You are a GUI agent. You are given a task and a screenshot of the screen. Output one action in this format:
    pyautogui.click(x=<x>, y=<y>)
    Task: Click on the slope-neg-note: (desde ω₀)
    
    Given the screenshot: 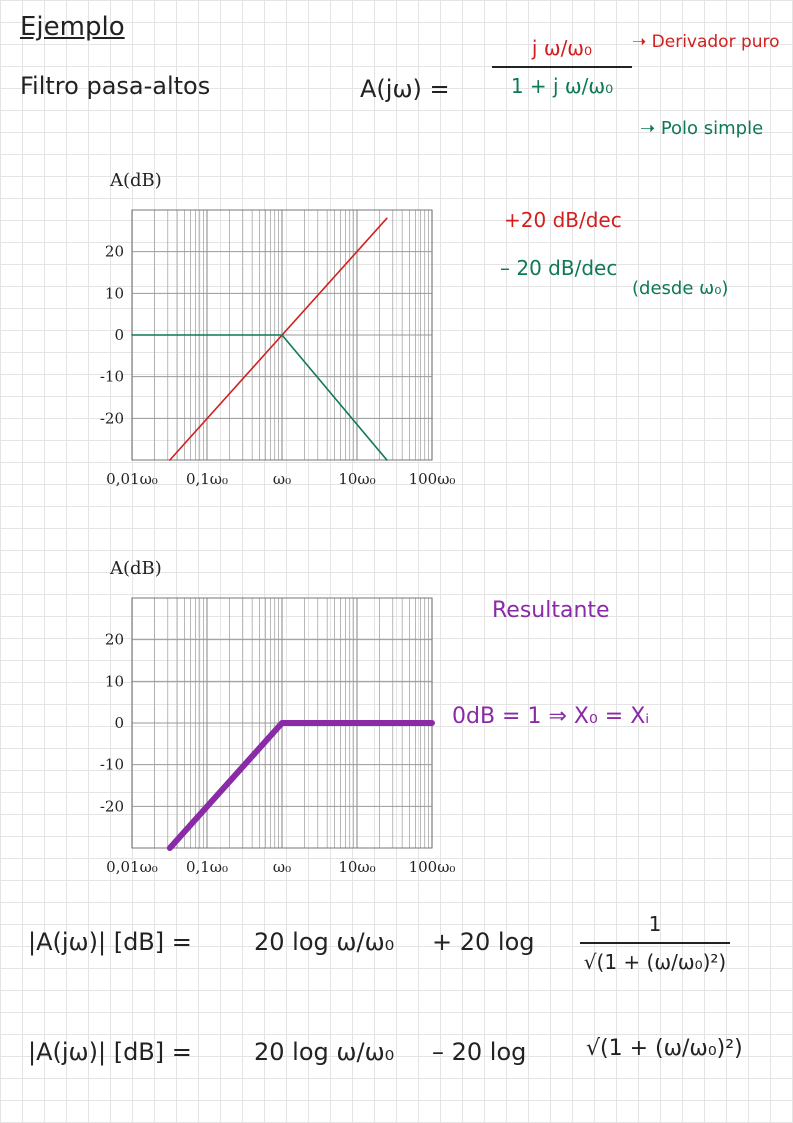 What is the action you would take?
    pyautogui.click(x=680, y=288)
    